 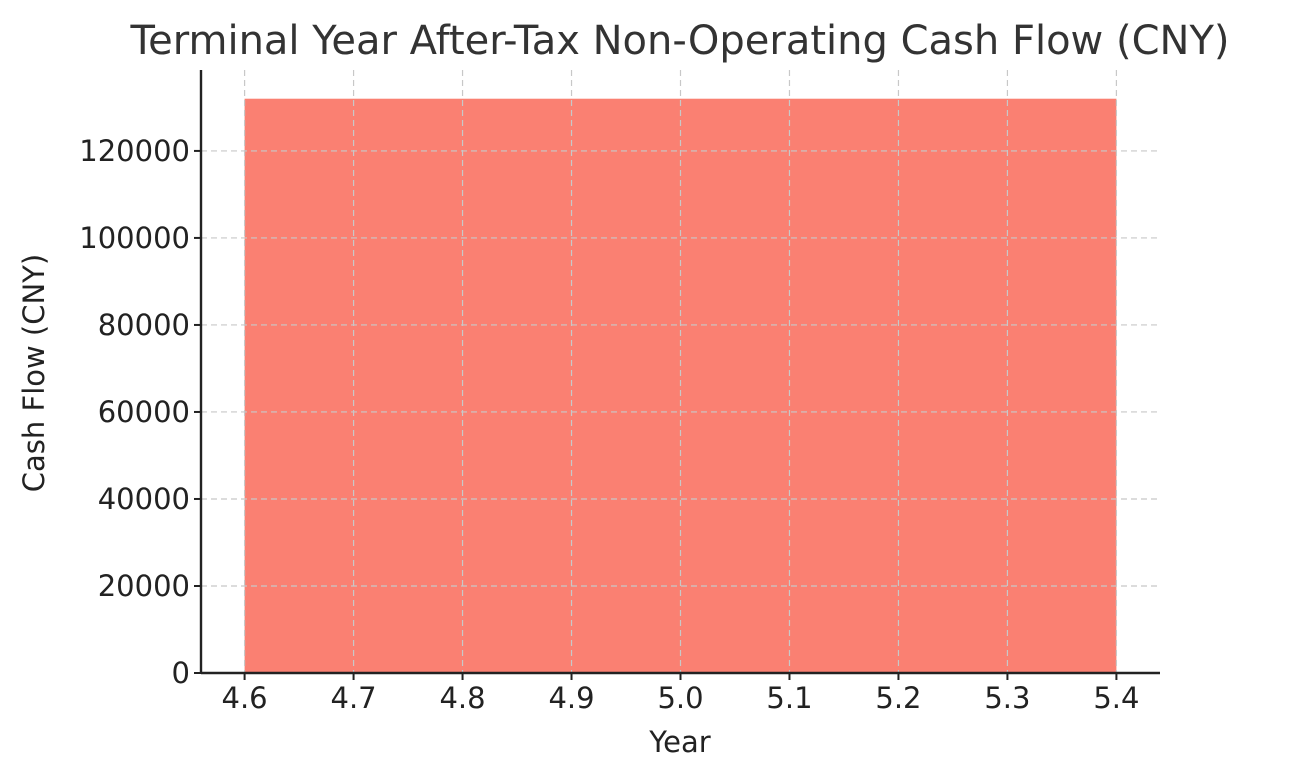 What do you see at coordinates (679, 742) in the screenshot?
I see `x-axis-label: Year` at bounding box center [679, 742].